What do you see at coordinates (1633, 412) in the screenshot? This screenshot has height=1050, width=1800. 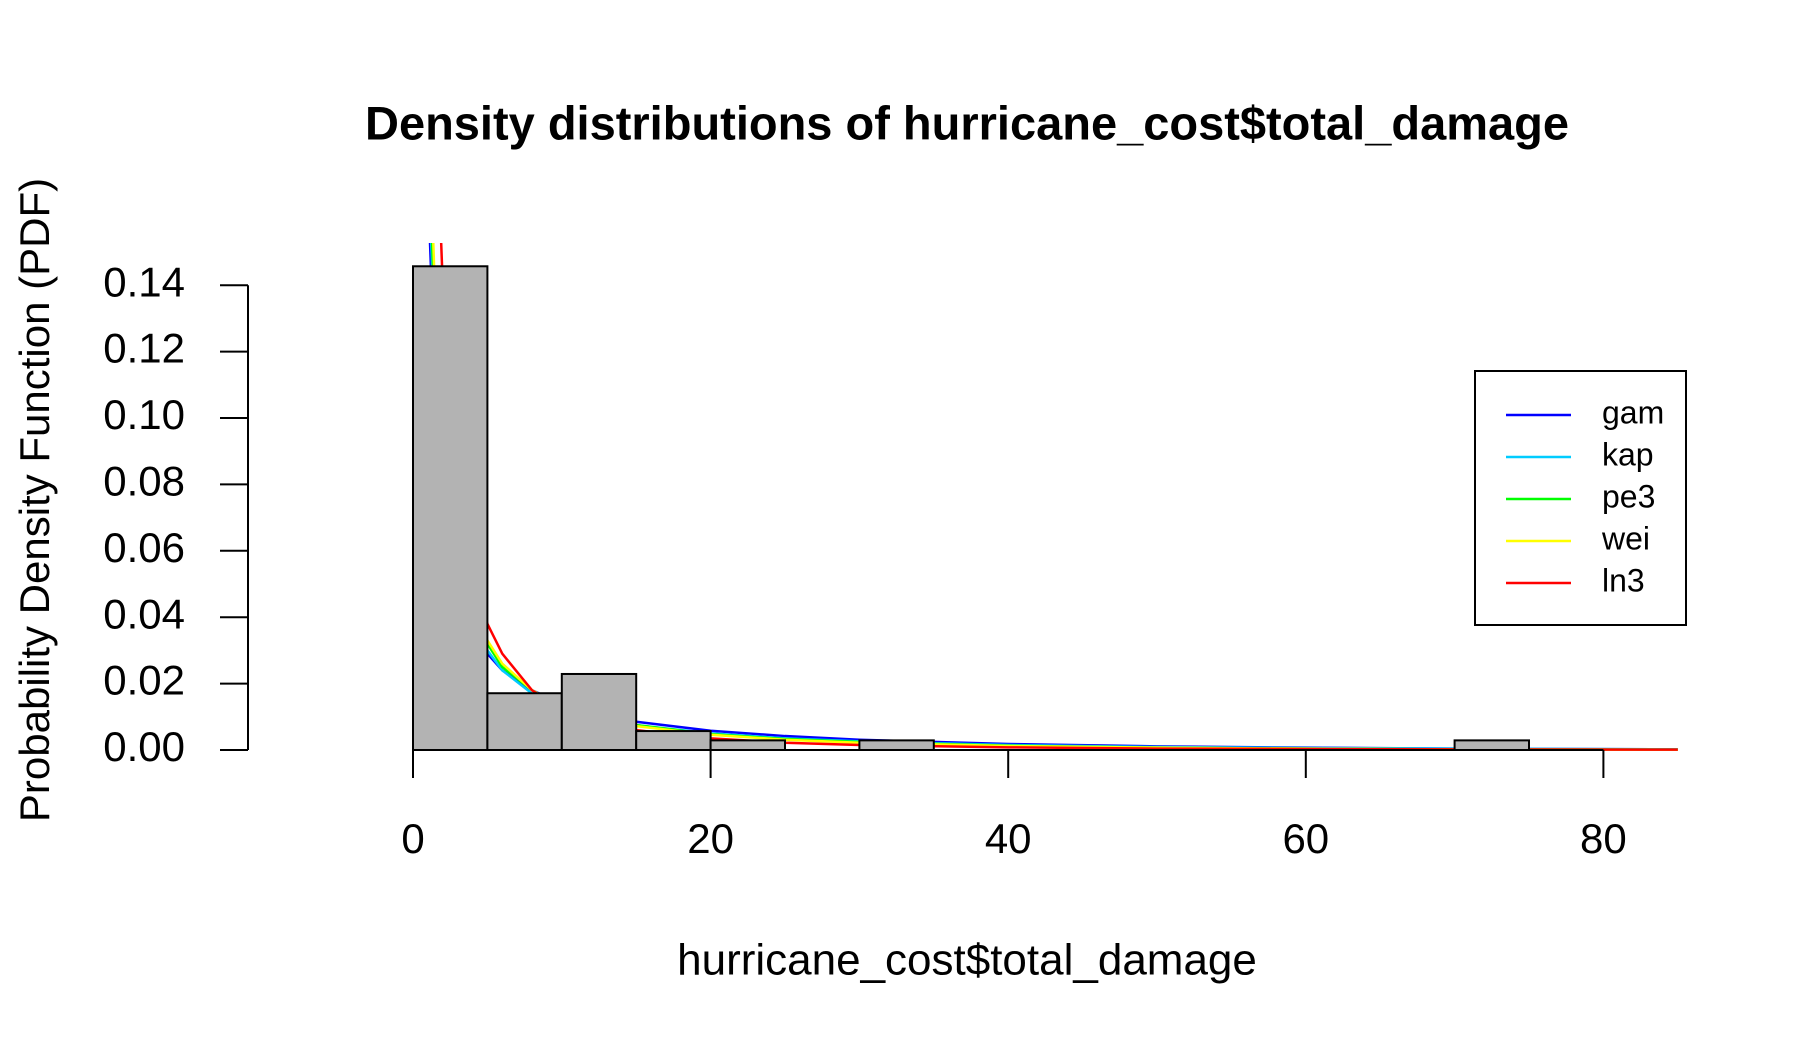 I see `legend-label: gam` at bounding box center [1633, 412].